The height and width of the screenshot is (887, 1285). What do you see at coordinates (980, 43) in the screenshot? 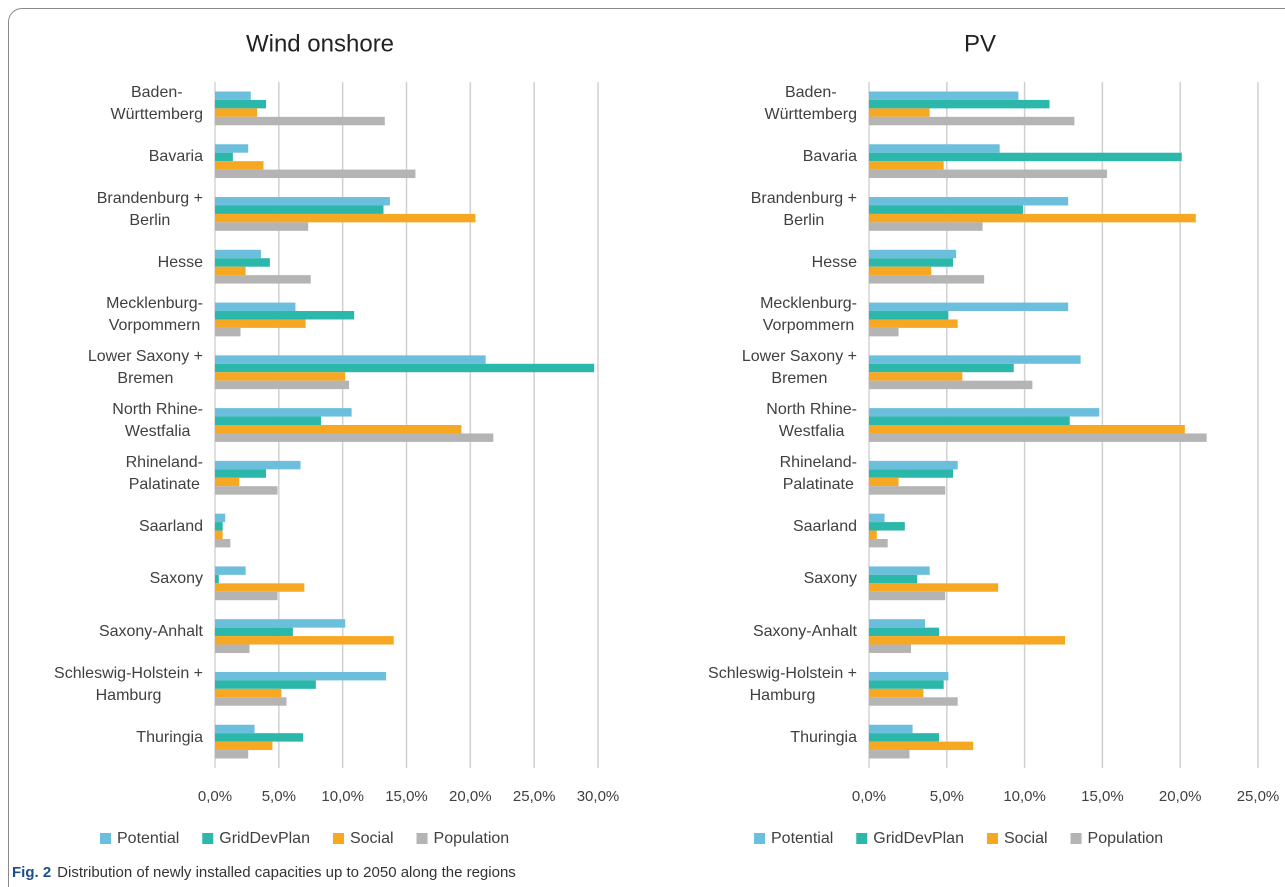
I see `chart-title: PV` at bounding box center [980, 43].